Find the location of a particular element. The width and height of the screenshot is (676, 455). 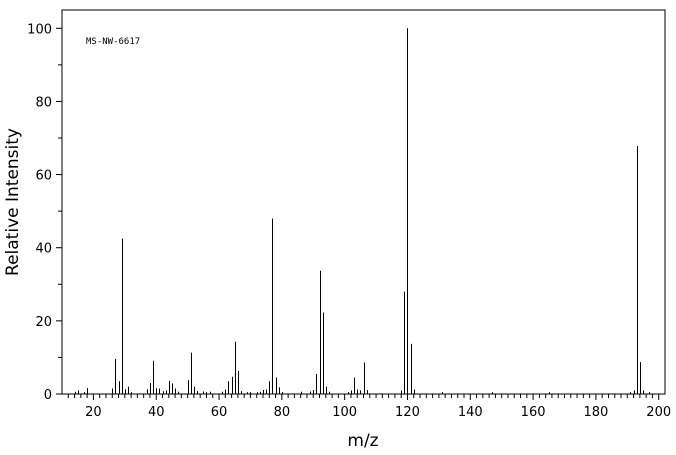

y-tick-label: 0 is located at coordinates (48, 395).